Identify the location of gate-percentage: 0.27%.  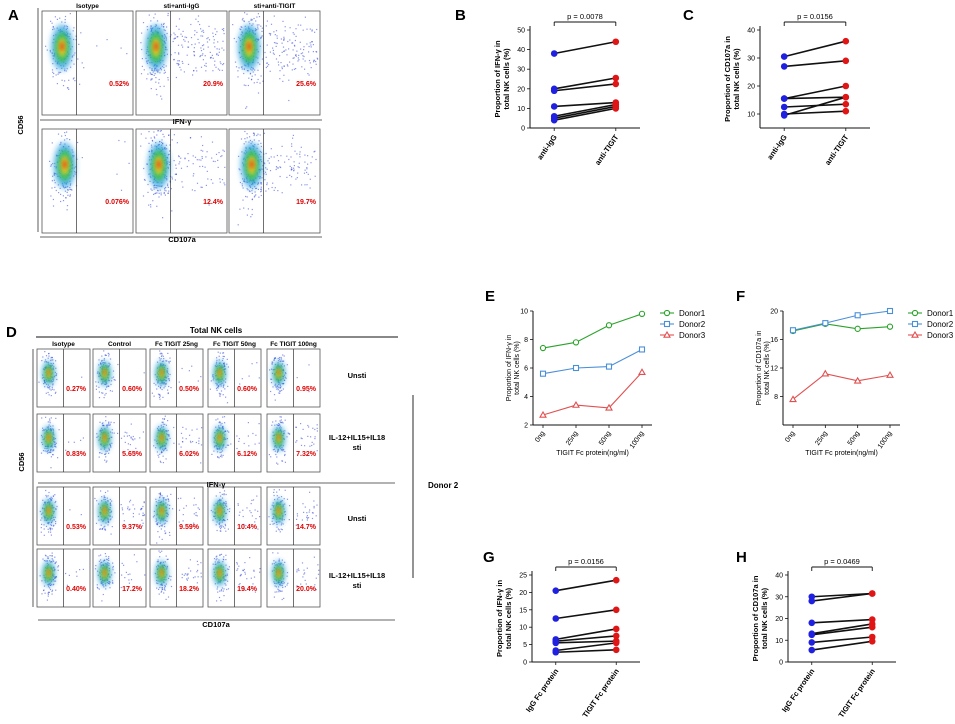
(76, 389).